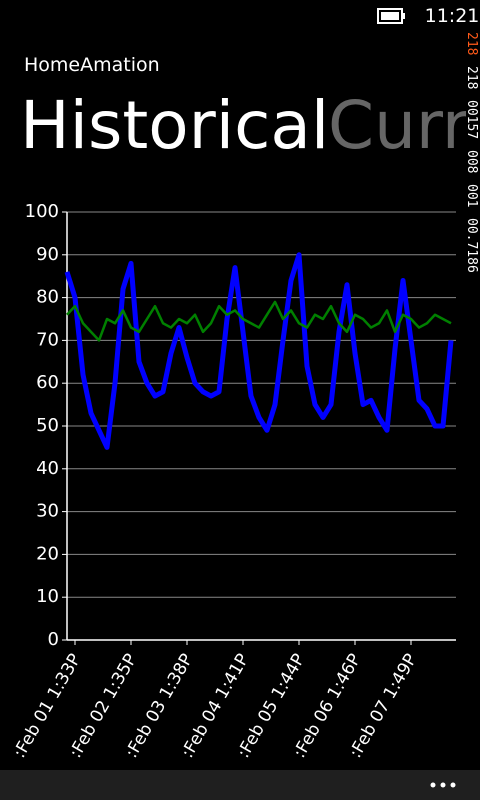  Describe the element at coordinates (47, 511) in the screenshot. I see `y-tick-label: 30` at that location.